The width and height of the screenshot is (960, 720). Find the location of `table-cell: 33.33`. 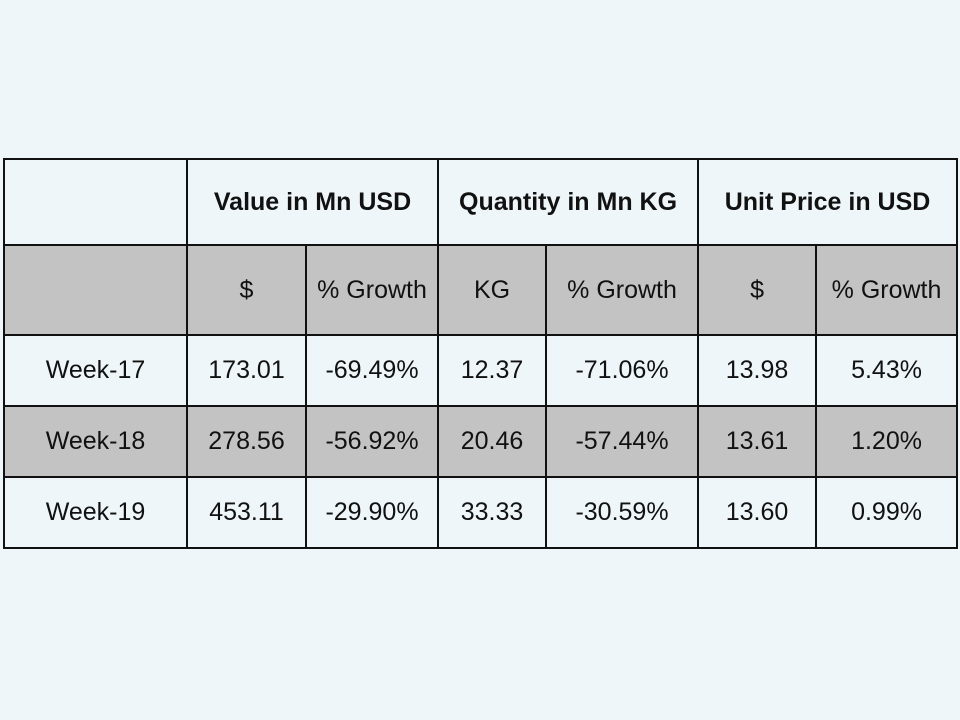

table-cell: 33.33 is located at coordinates (492, 512).